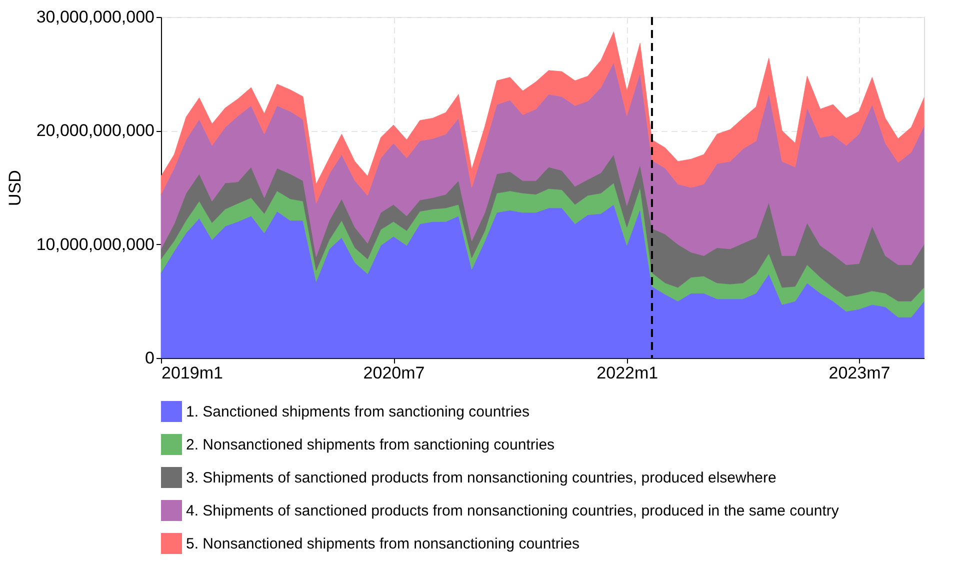 The width and height of the screenshot is (977, 563). Describe the element at coordinates (481, 478) in the screenshot. I see `legend-label: 3. Shipments of sanctioned products from nonsanctioning countries, produced elsewhere` at that location.